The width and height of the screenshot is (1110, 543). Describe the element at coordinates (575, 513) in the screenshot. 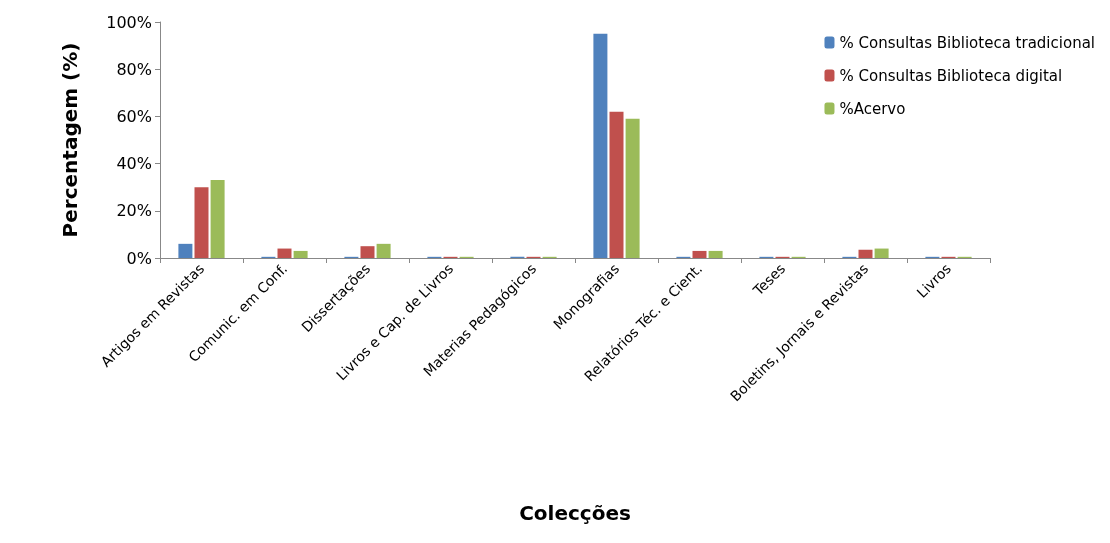

I see `x-axis-title: Colecções` at that location.